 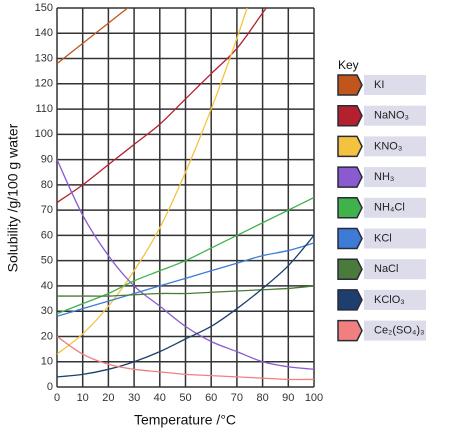 I want to click on x-tick-label: 80, so click(x=262, y=398).